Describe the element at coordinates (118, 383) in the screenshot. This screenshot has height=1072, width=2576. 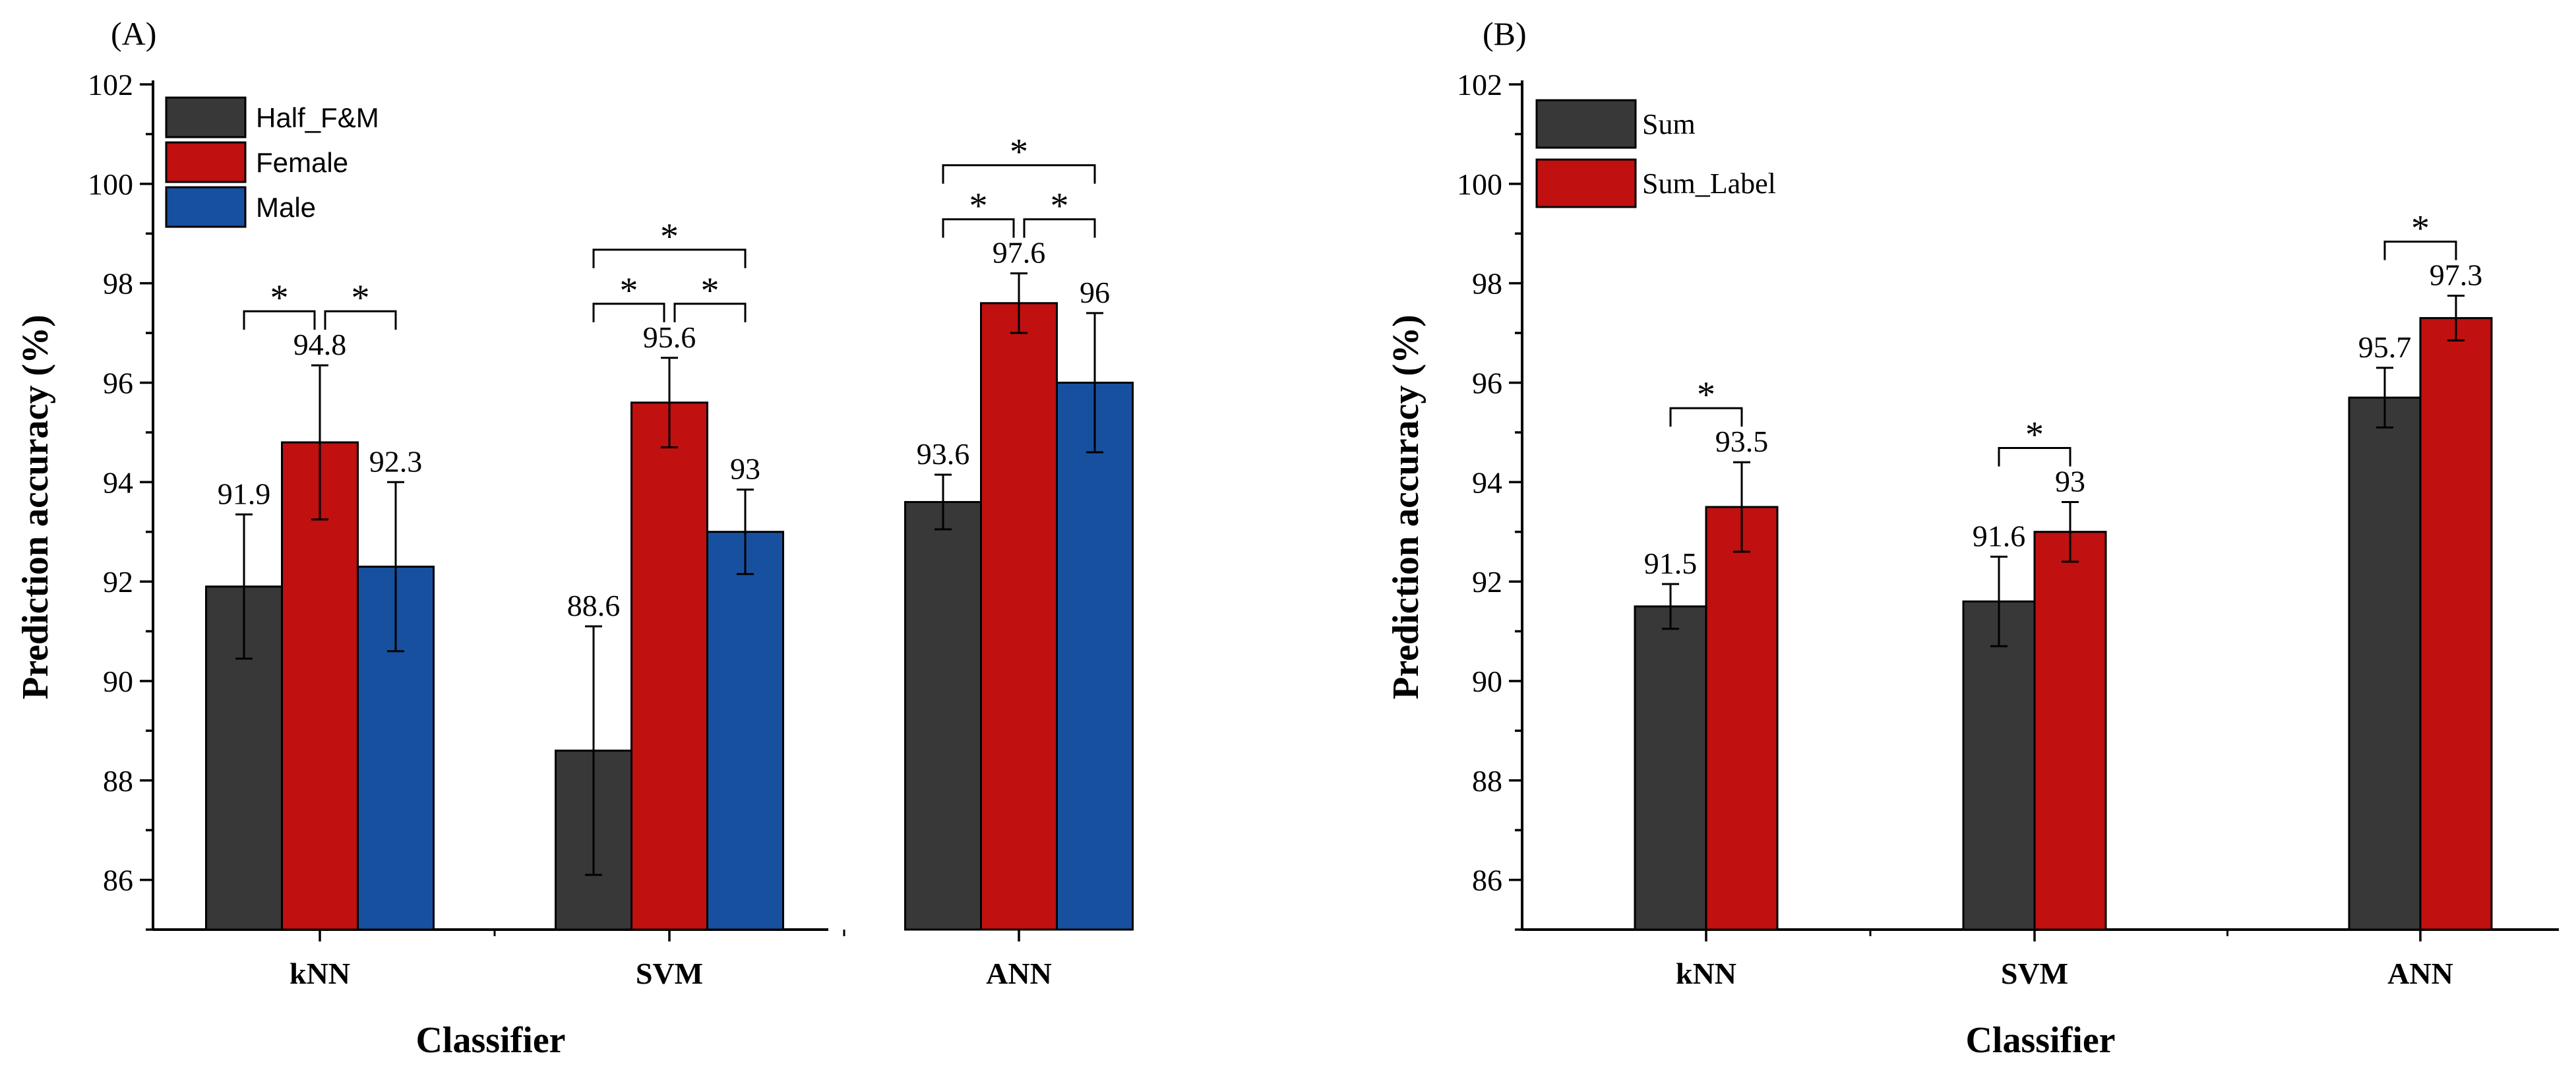
I see `panel-a-y-tick-label: 96` at that location.